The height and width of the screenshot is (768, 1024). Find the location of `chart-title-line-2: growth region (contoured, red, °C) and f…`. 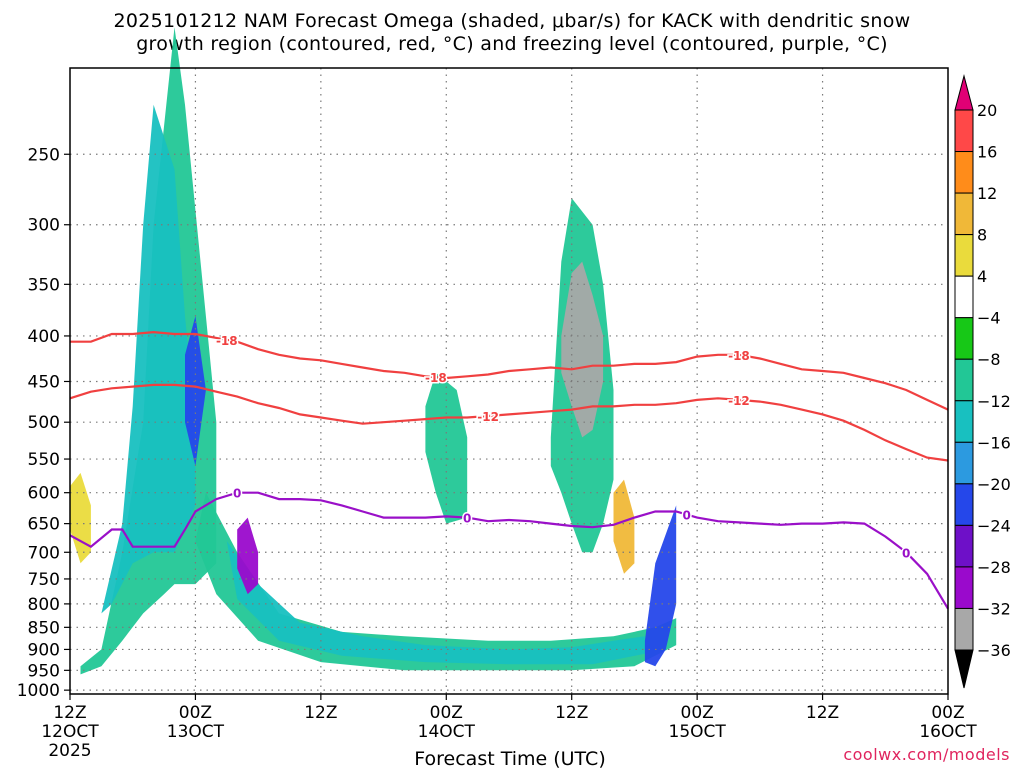

chart-title-line-2: growth region (contoured, red, °C) and f… is located at coordinates (512, 44).